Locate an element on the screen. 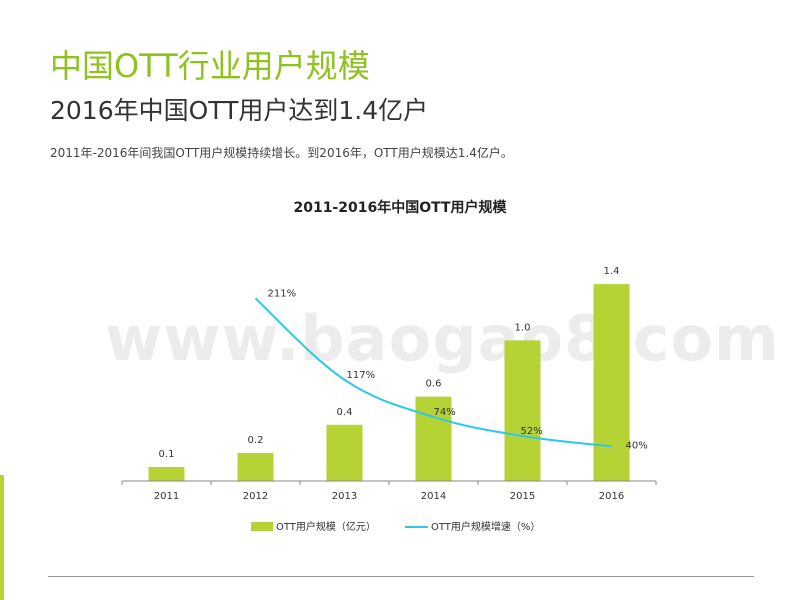 The image size is (800, 600). left-accent-bar is located at coordinates (2, 537).